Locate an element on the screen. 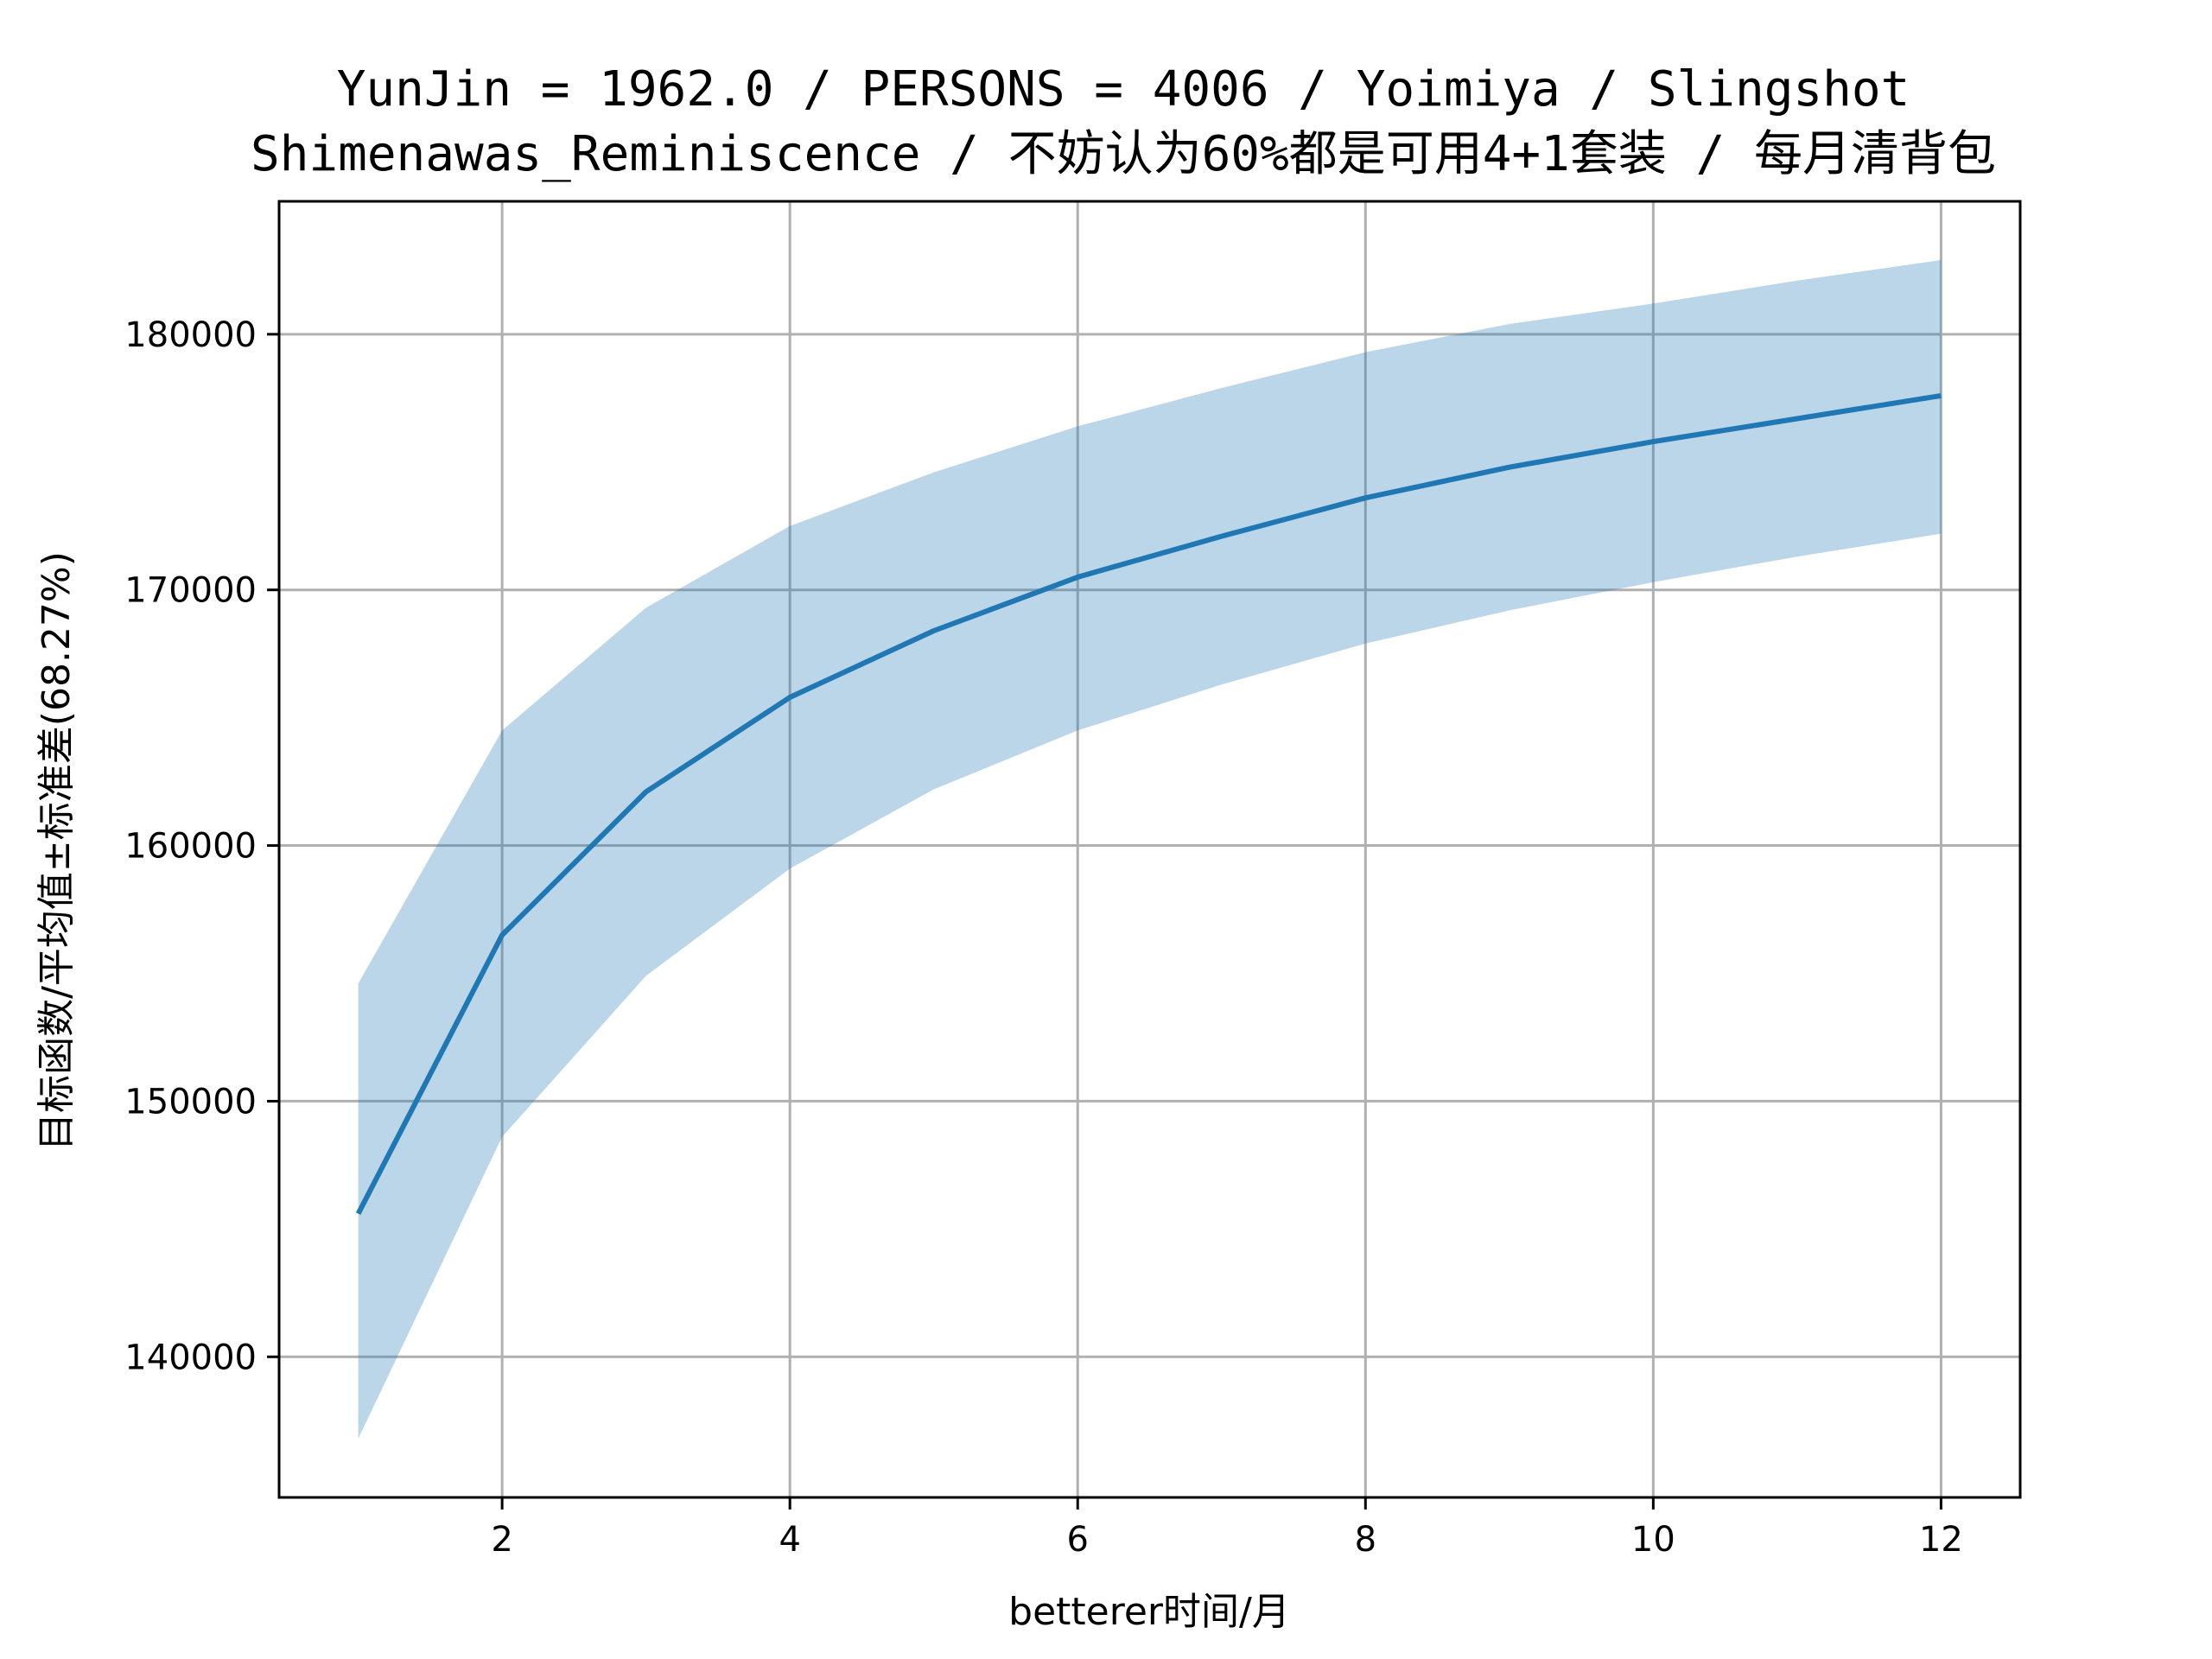  x-tick-label-2: 2 is located at coordinates (502, 1540).